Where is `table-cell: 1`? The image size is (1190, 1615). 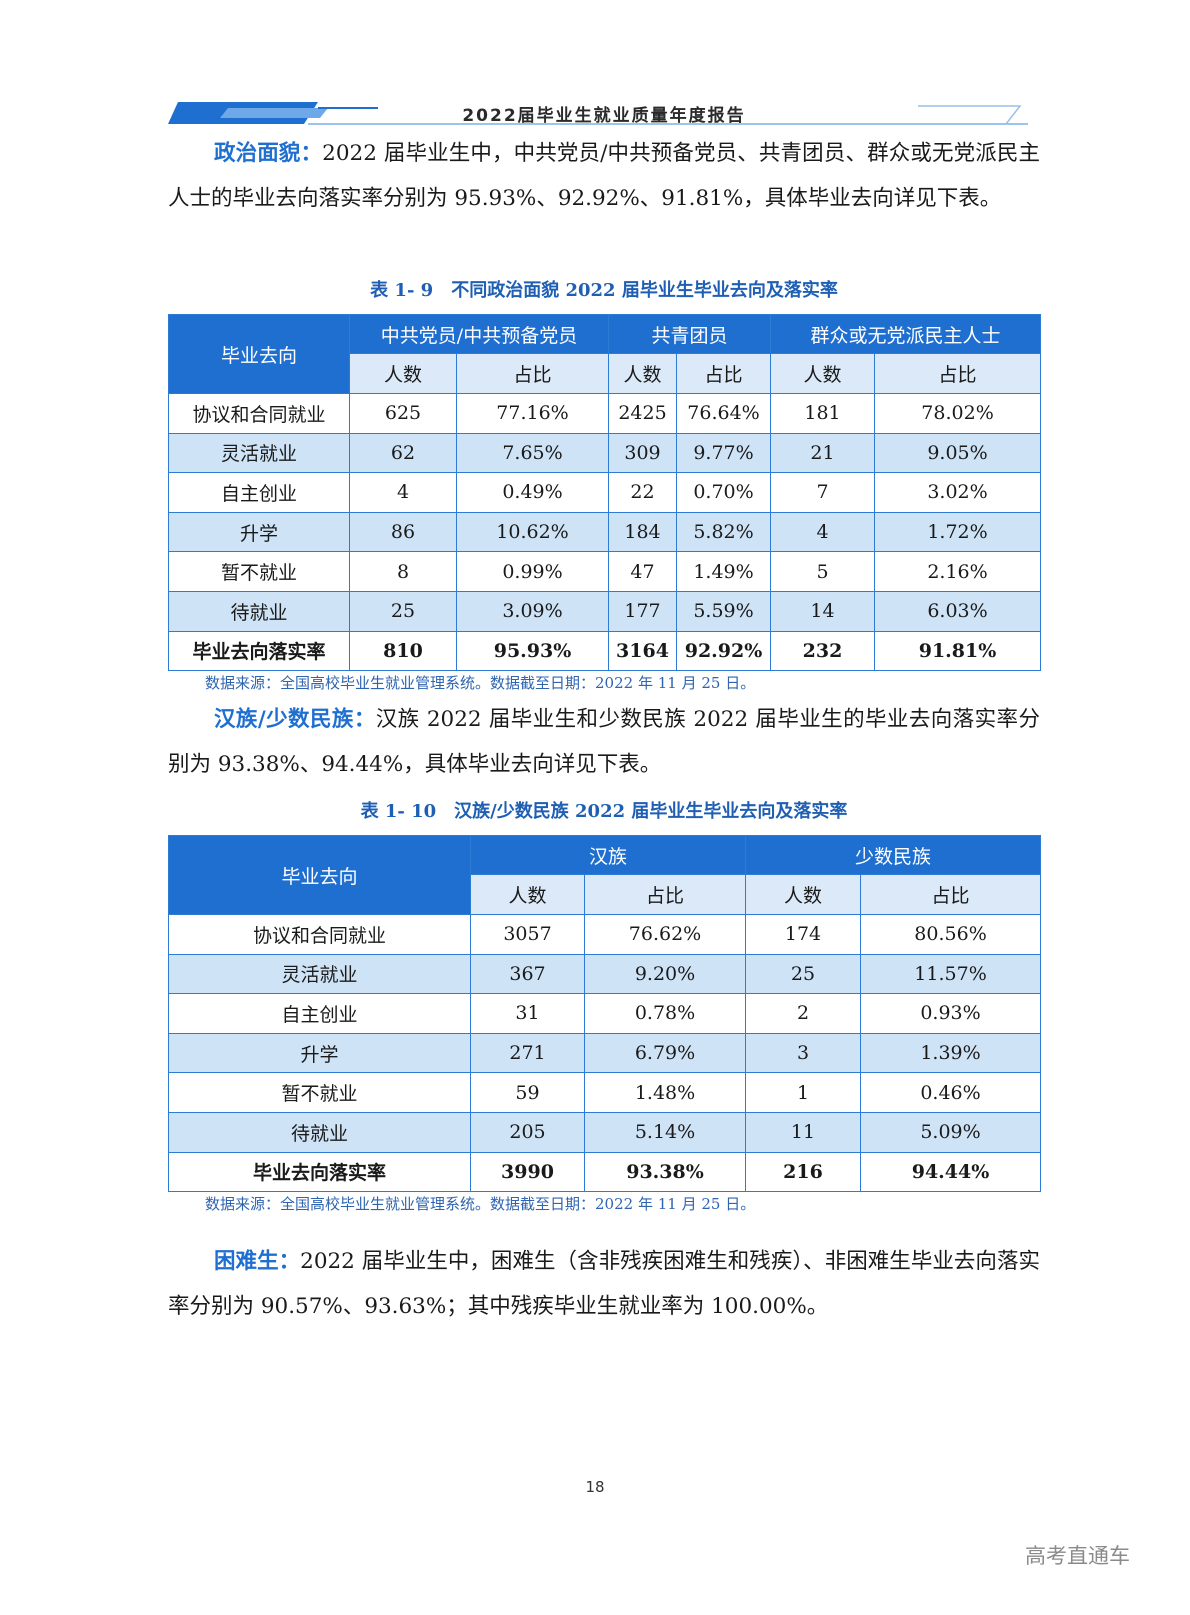
table-cell: 1 is located at coordinates (803, 1092).